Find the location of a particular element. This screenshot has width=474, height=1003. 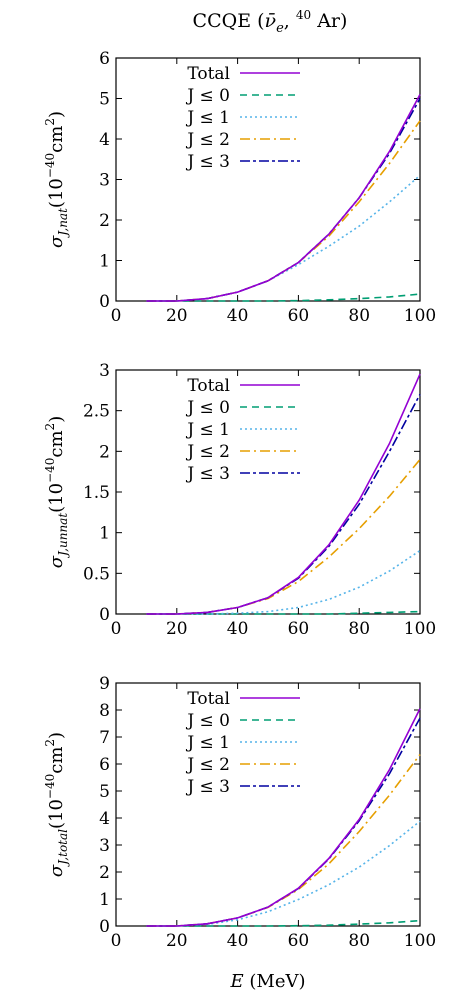

y-axis-label: σJ,unnat(10−40cm2) is located at coordinates (56, 492).